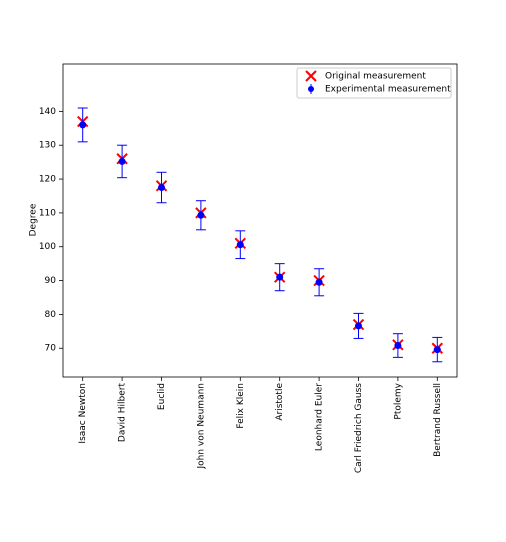  I want to click on y-tick-label: 110, so click(47, 213).